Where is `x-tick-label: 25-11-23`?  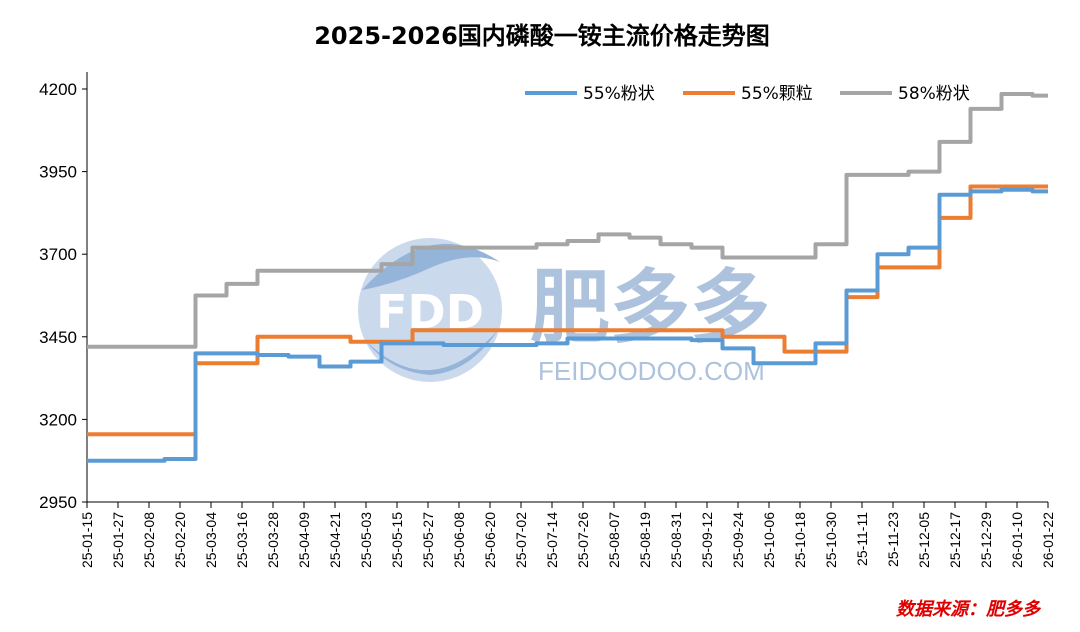 x-tick-label: 25-11-23 is located at coordinates (893, 539).